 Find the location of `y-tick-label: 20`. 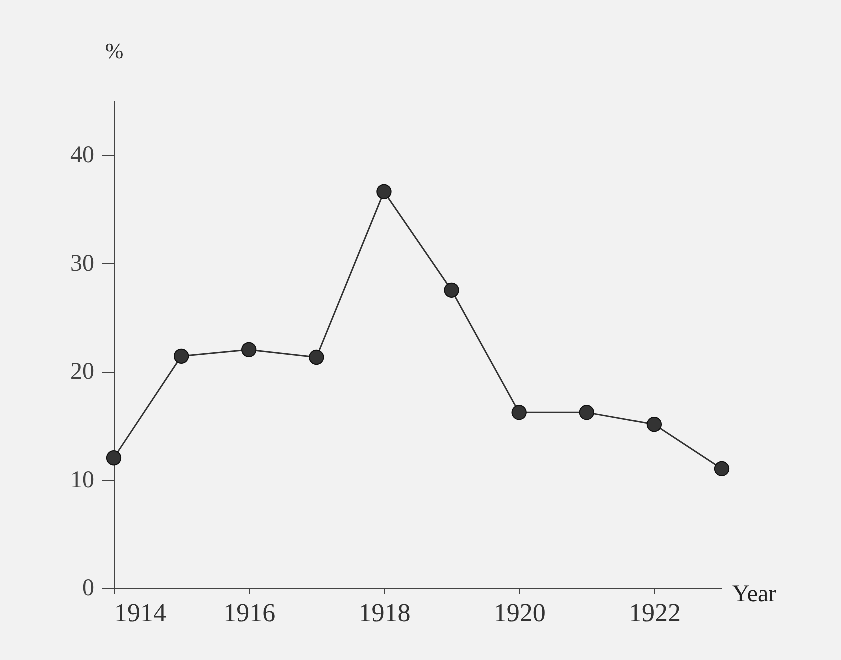

y-tick-label: 20 is located at coordinates (82, 372).